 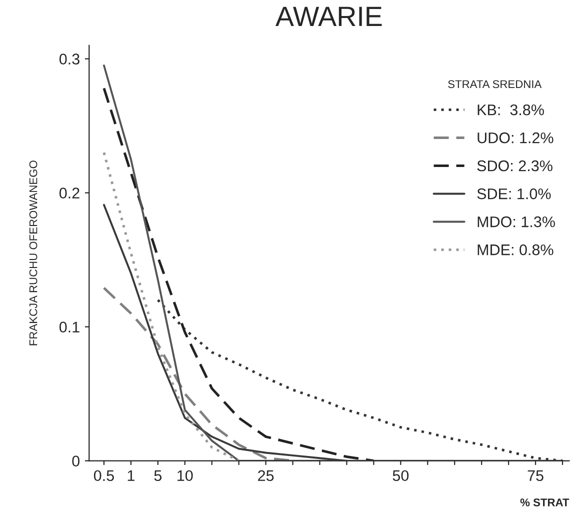 I want to click on legend-label: MDE: 0.8%, so click(x=516, y=250).